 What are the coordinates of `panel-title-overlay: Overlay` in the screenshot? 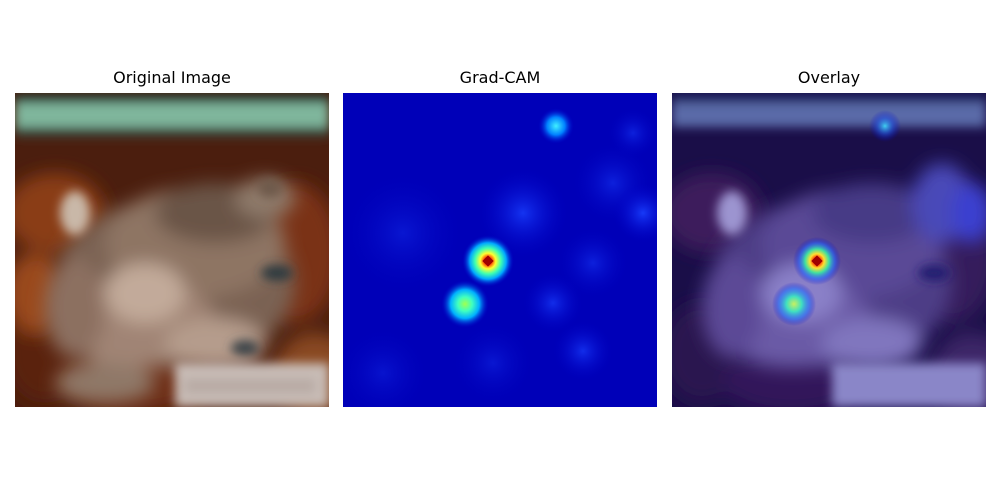 It's located at (829, 77).